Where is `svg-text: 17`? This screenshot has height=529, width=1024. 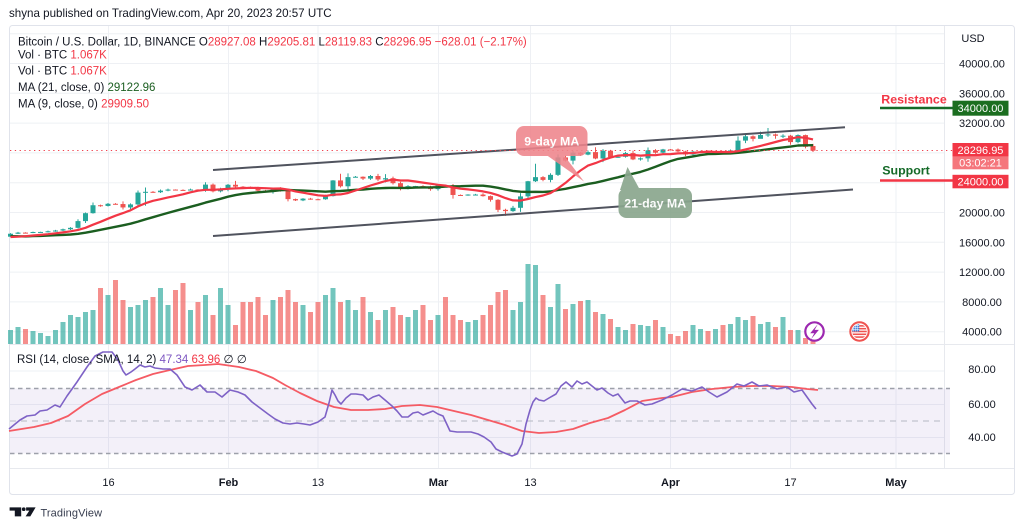
svg-text: 17 is located at coordinates (790, 483).